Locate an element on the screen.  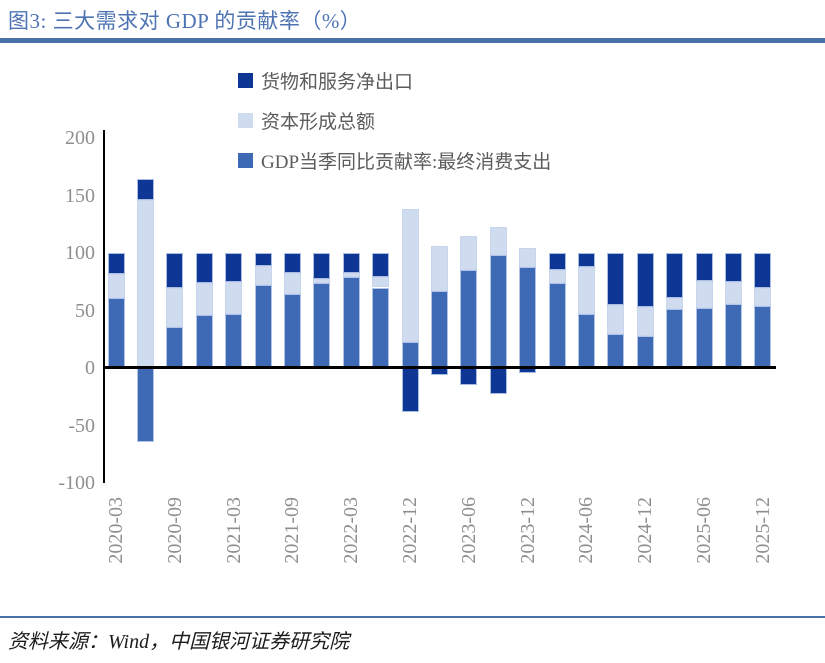
x-axis-tick-label: 2025-06 is located at coordinates (704, 530).